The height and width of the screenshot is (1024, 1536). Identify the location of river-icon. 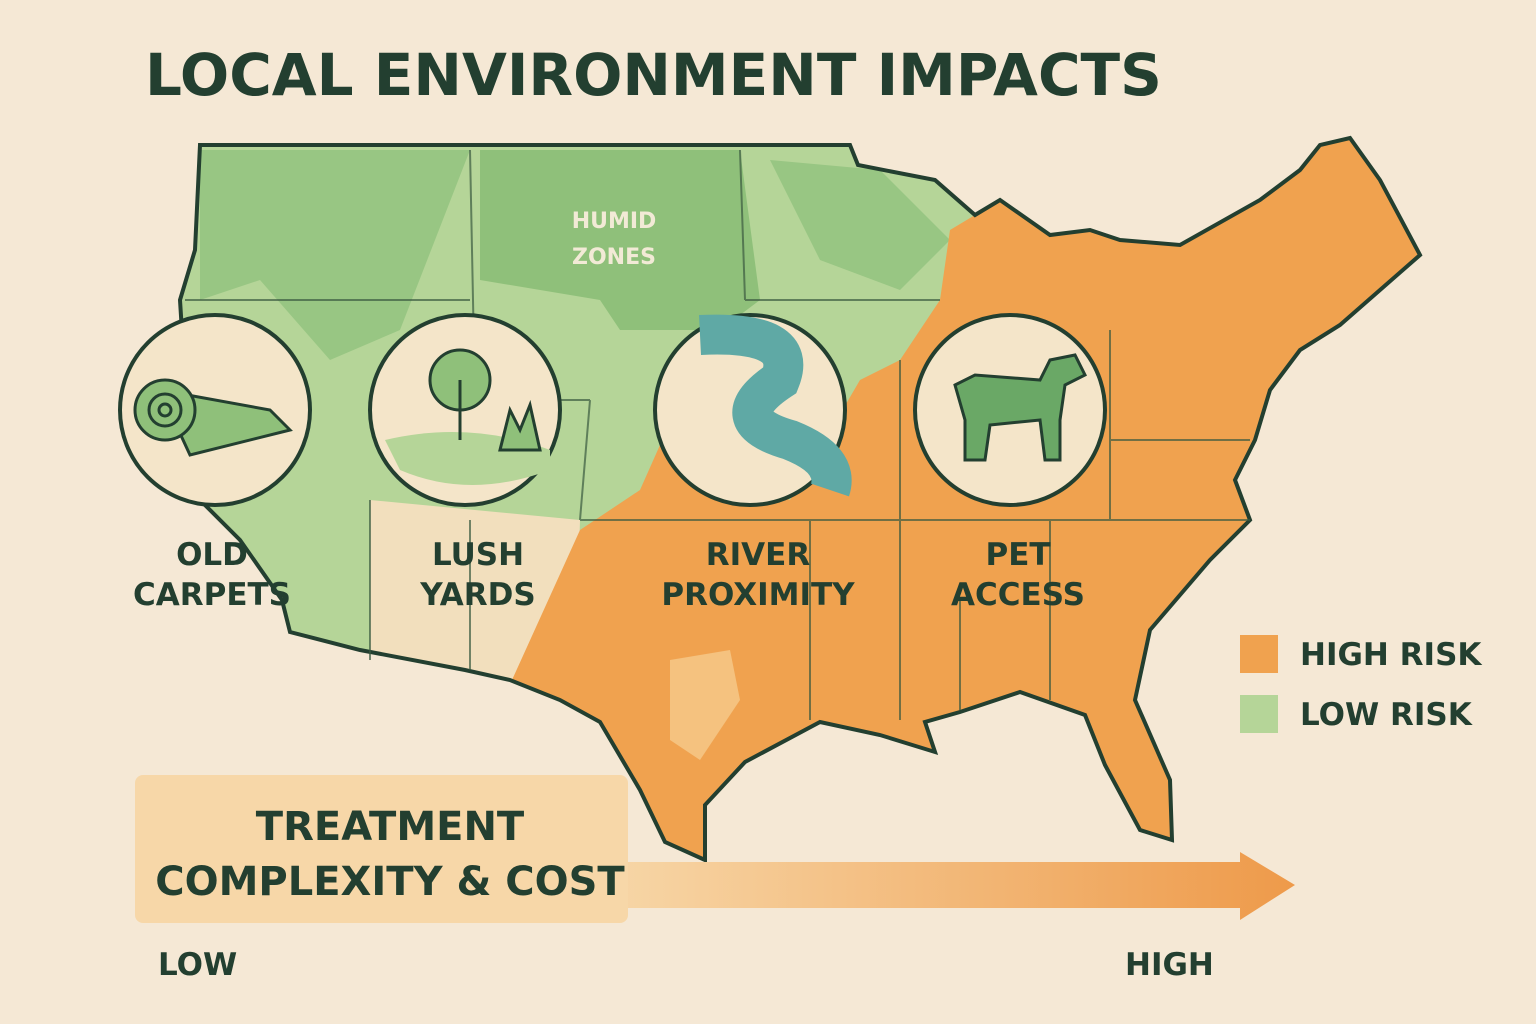
(775, 405).